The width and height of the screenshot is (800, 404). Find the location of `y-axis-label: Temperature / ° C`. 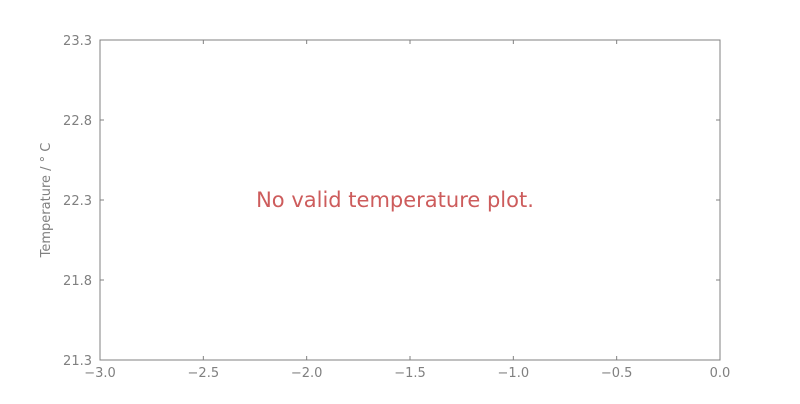

y-axis-label: Temperature / ° C is located at coordinates (46, 201).